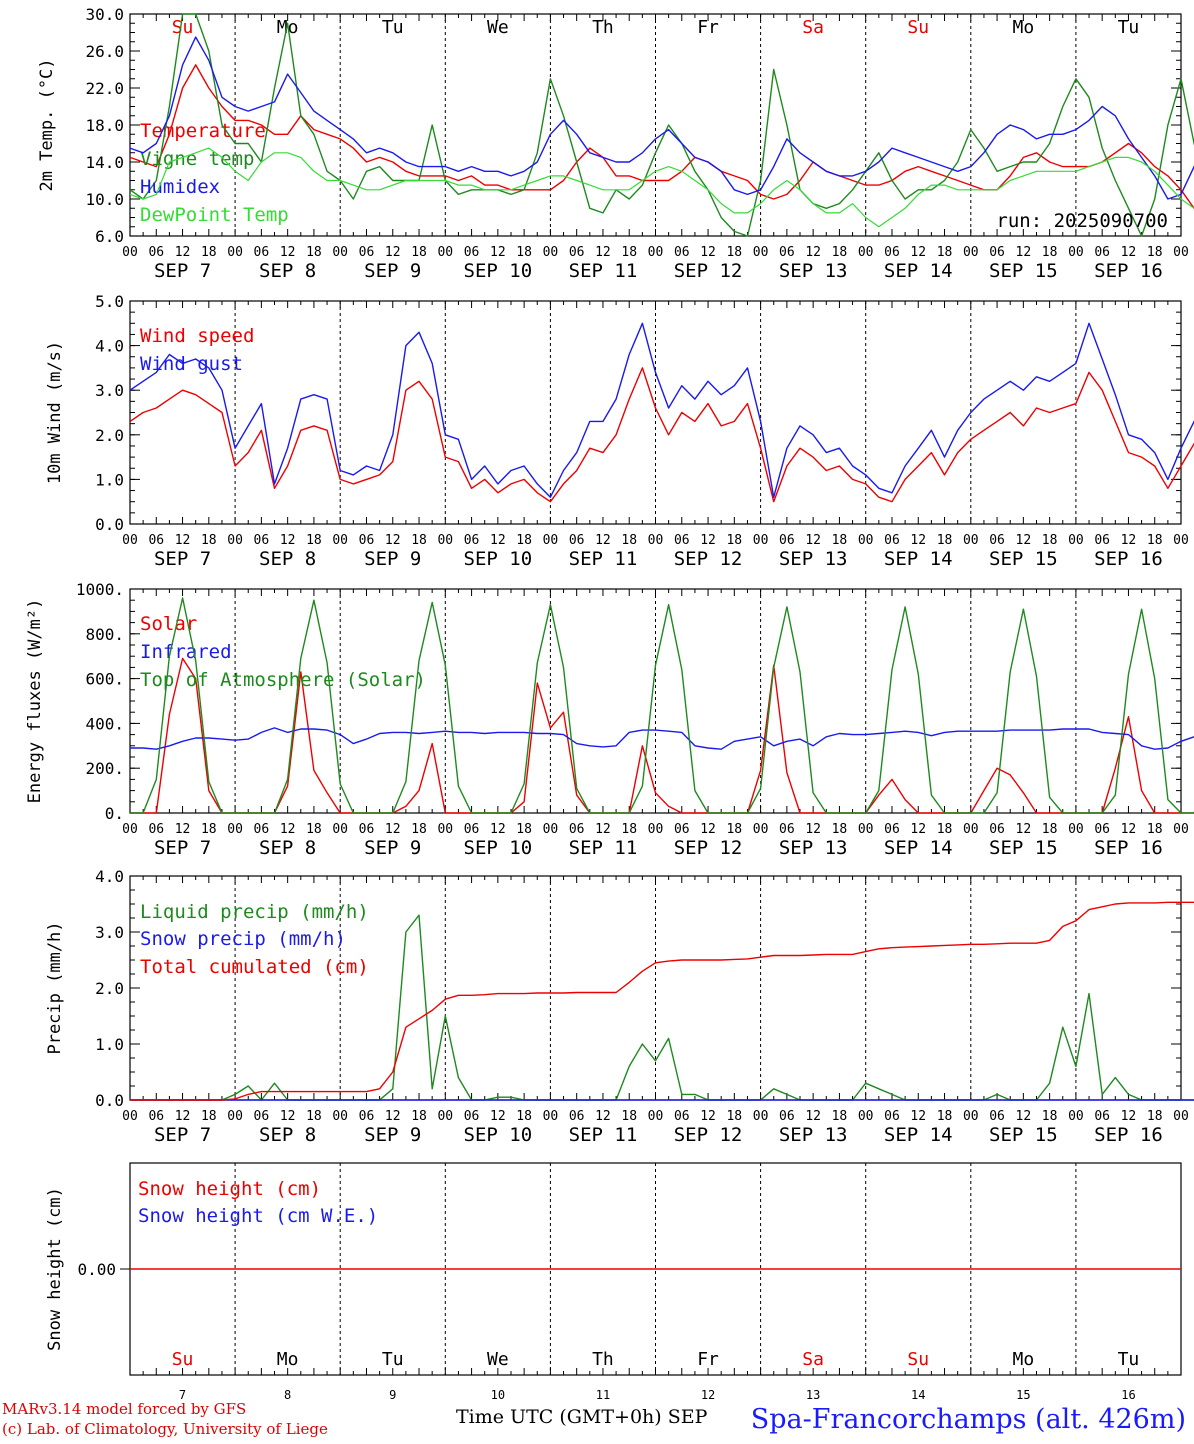 The image size is (1194, 1444). What do you see at coordinates (968, 1419) in the screenshot?
I see `station-label: Spa-Francorchamps (alt. 426m)` at bounding box center [968, 1419].